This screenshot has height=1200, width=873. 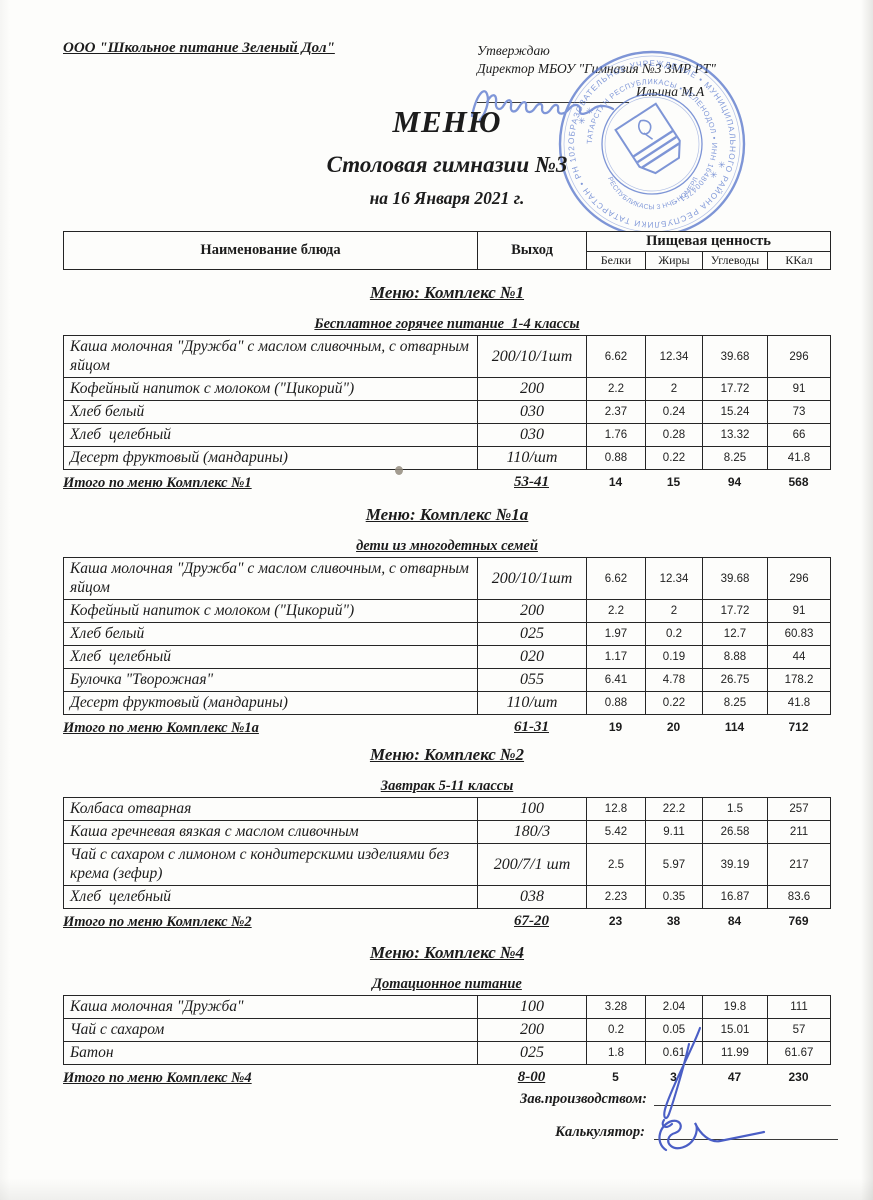 I want to click on dish-row: Хлеб белый 025 1.97 0.2 12.7 60.83, so click(x=447, y=634).